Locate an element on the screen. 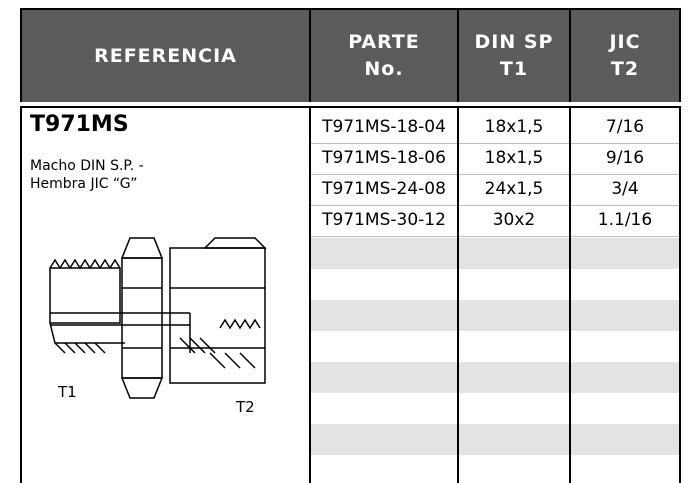 This screenshot has height=483, width=690. description-line: Hembra JIC “G” is located at coordinates (84, 184).